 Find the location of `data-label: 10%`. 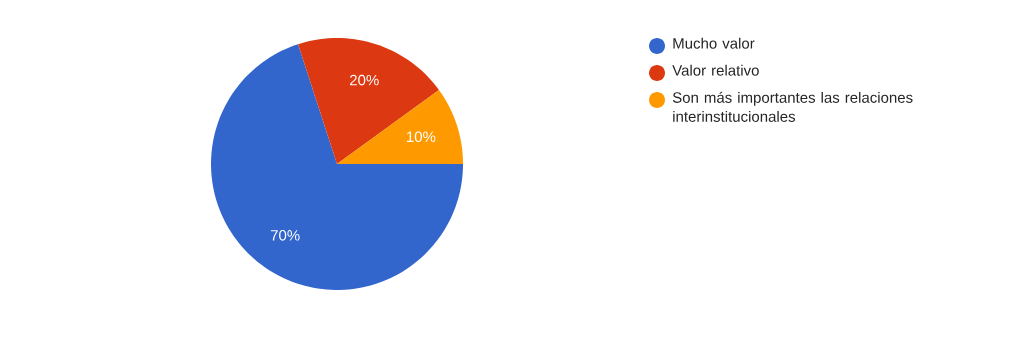

data-label: 10% is located at coordinates (421, 137).